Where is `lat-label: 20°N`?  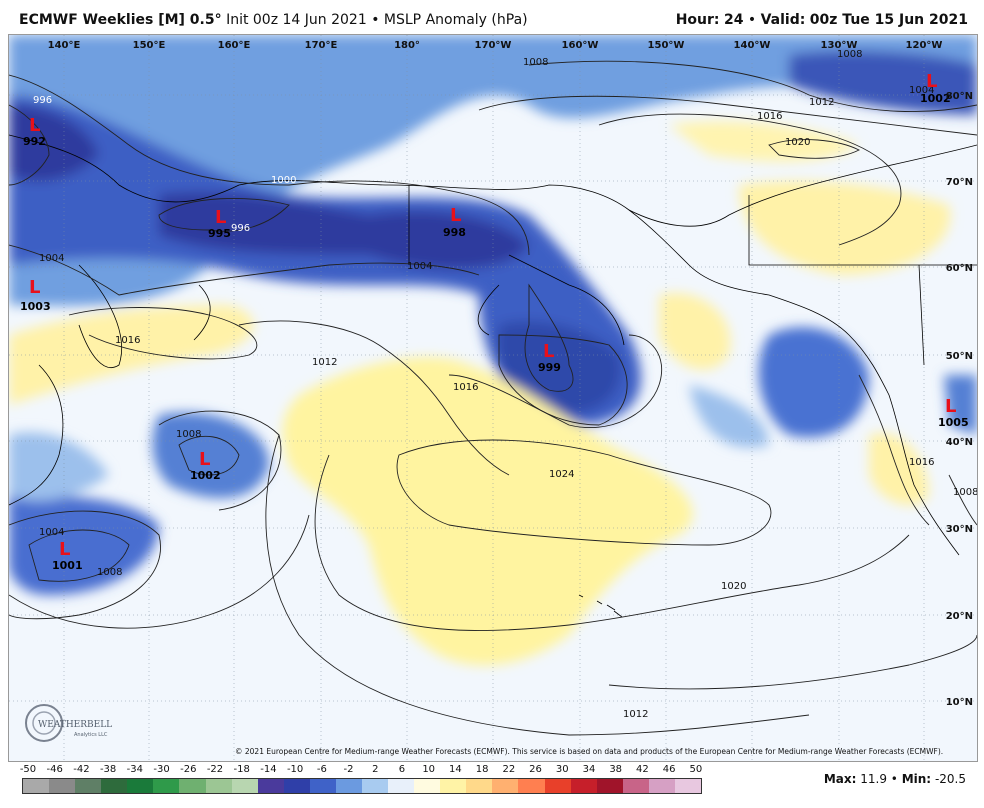 lat-label: 20°N is located at coordinates (959, 616).